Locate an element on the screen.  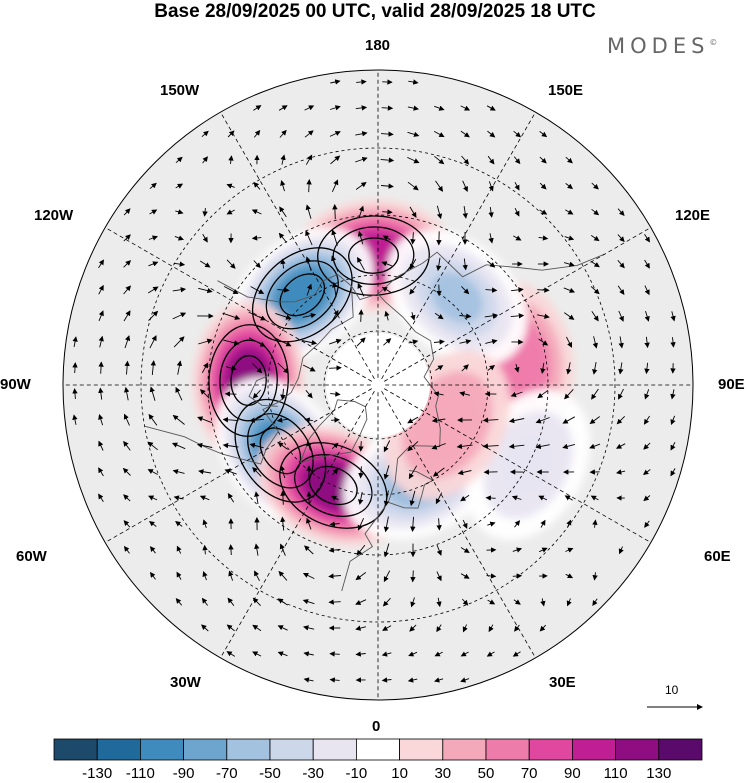
colorbar-tick-label: -110 is located at coordinates (140, 773).